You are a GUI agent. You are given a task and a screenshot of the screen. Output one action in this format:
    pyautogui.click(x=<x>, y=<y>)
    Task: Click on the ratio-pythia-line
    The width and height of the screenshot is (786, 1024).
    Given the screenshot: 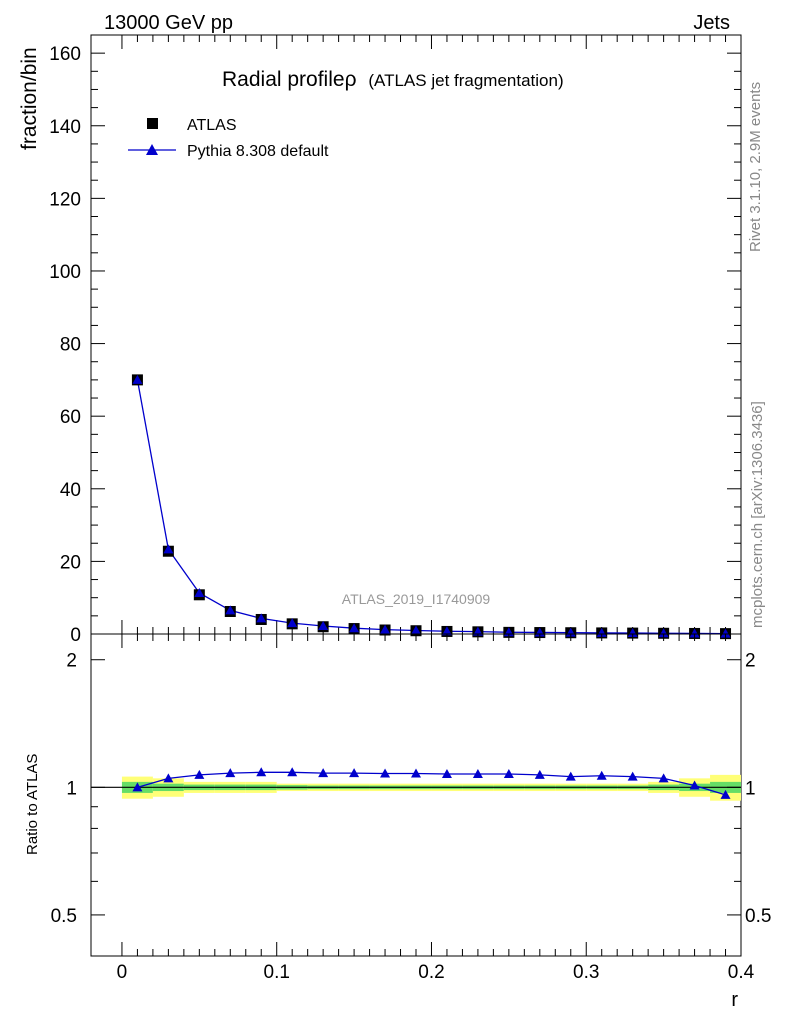 What is the action you would take?
    pyautogui.click(x=431, y=783)
    